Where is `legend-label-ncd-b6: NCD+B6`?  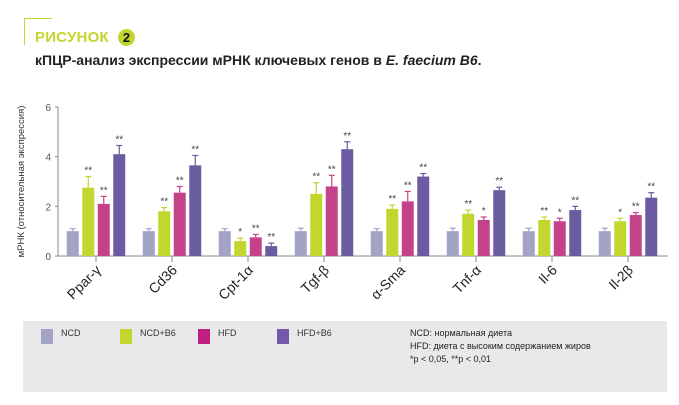 legend-label-ncd-b6: NCD+B6 is located at coordinates (158, 333).